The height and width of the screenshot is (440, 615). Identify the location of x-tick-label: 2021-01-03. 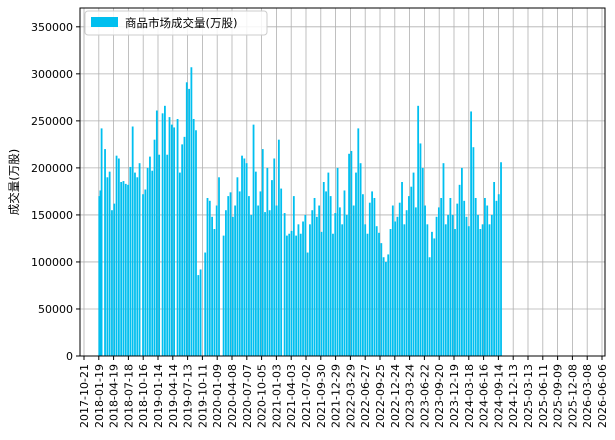
(276, 396).